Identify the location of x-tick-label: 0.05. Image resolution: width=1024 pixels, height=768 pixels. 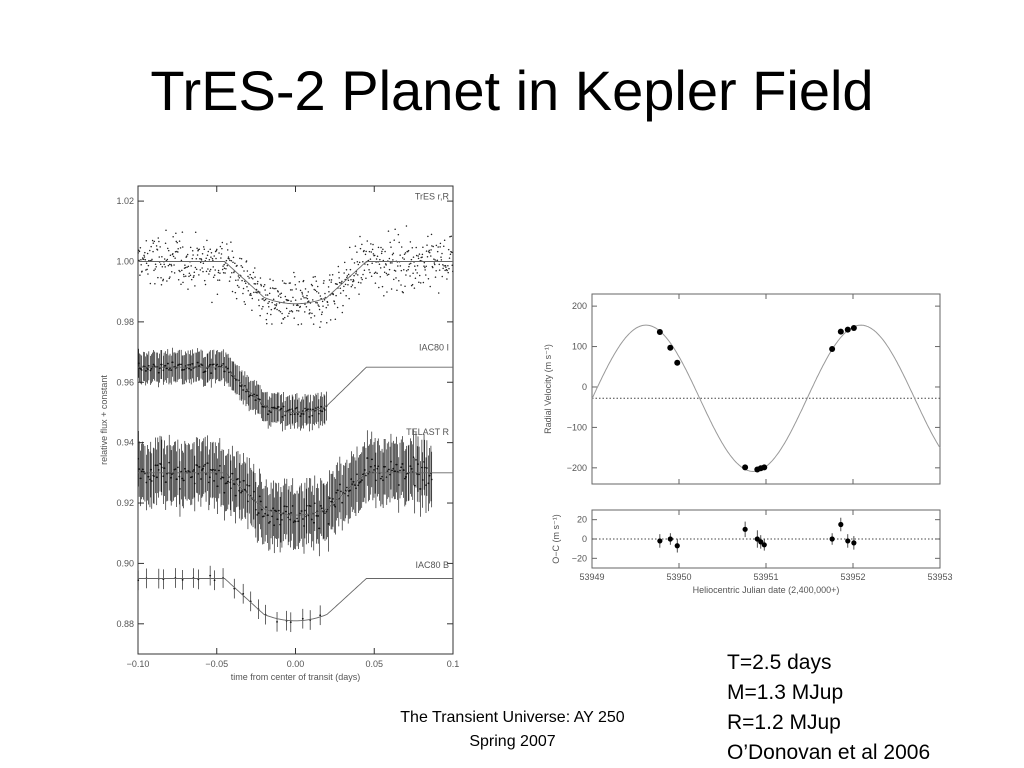
(374, 664).